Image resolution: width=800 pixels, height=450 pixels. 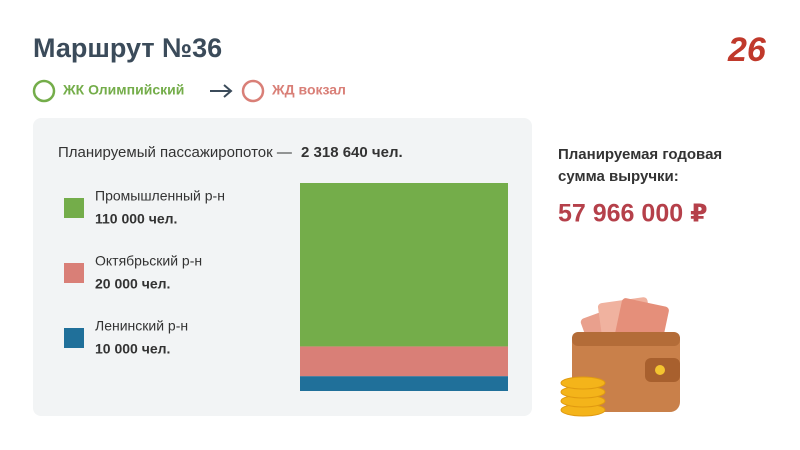 I want to click on revenue-amount: 57 966 000 ₽, so click(x=632, y=214).